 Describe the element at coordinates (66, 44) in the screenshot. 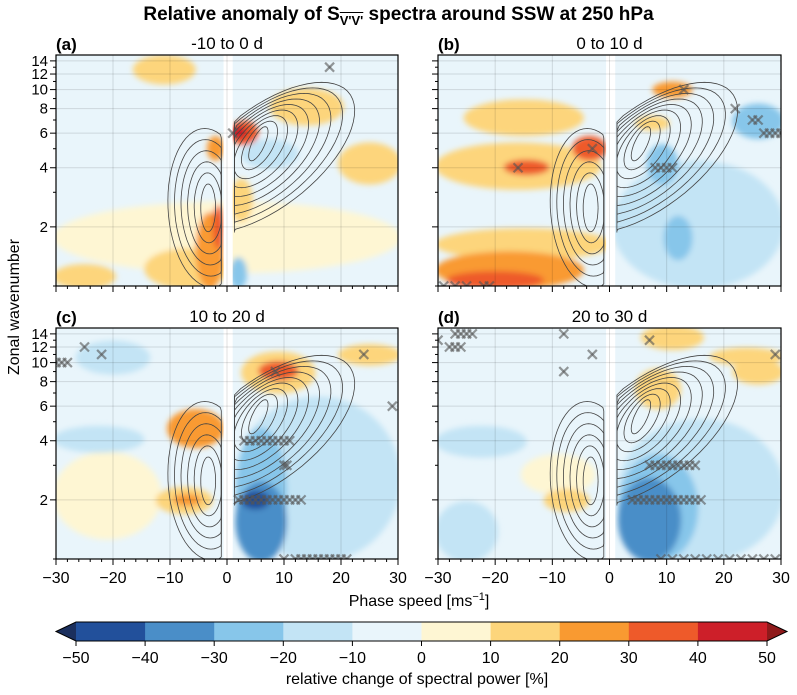

I see `panel-letter: (a)` at that location.